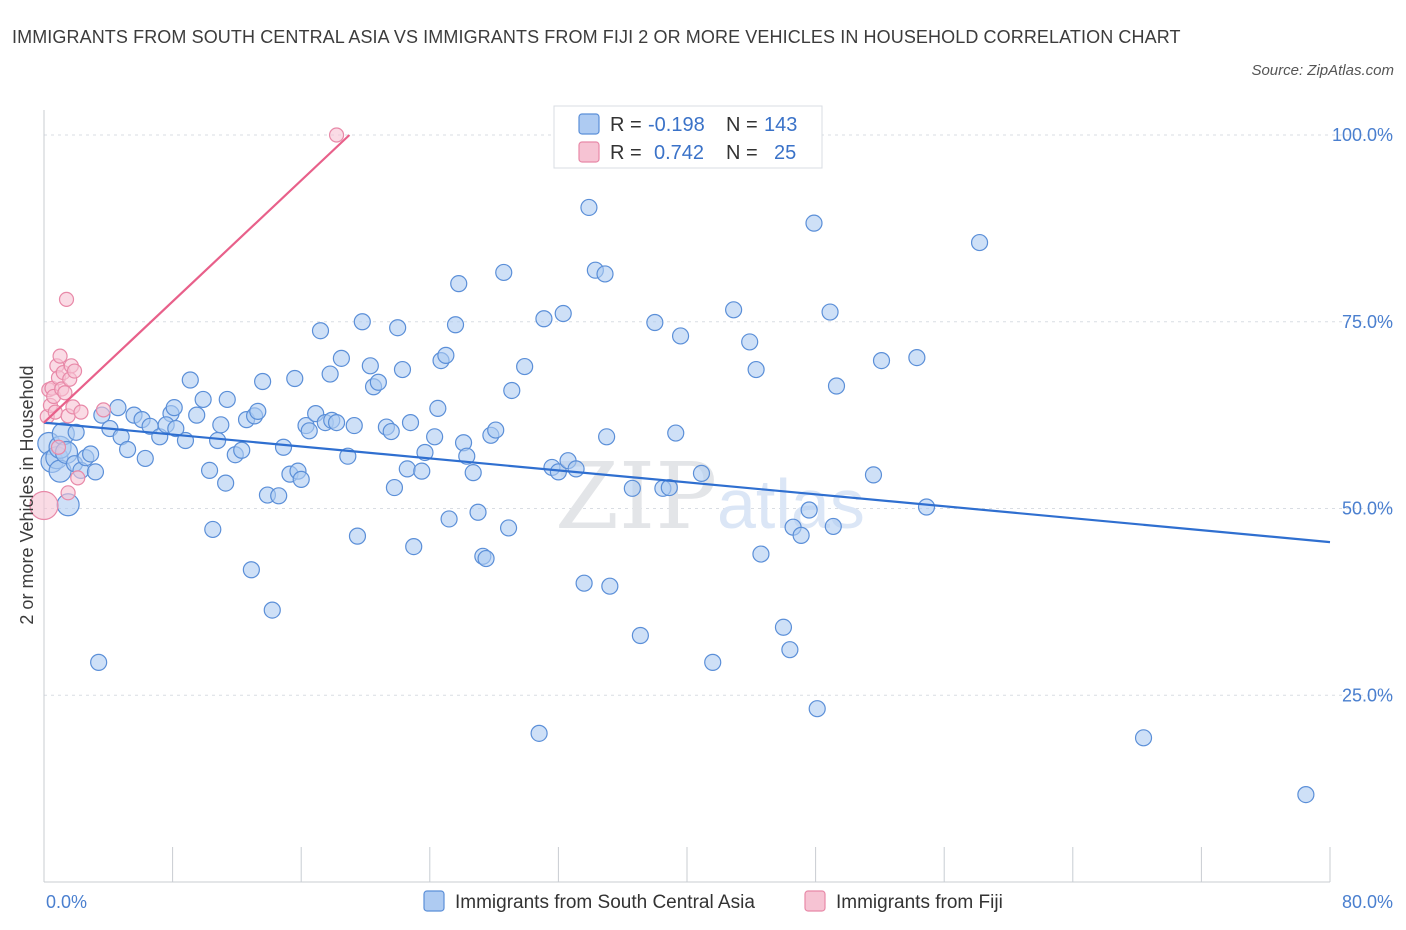 This screenshot has width=1406, height=930. Describe the element at coordinates (679, 153) in the screenshot. I see `legend-r-value-2: 0.742` at that location.